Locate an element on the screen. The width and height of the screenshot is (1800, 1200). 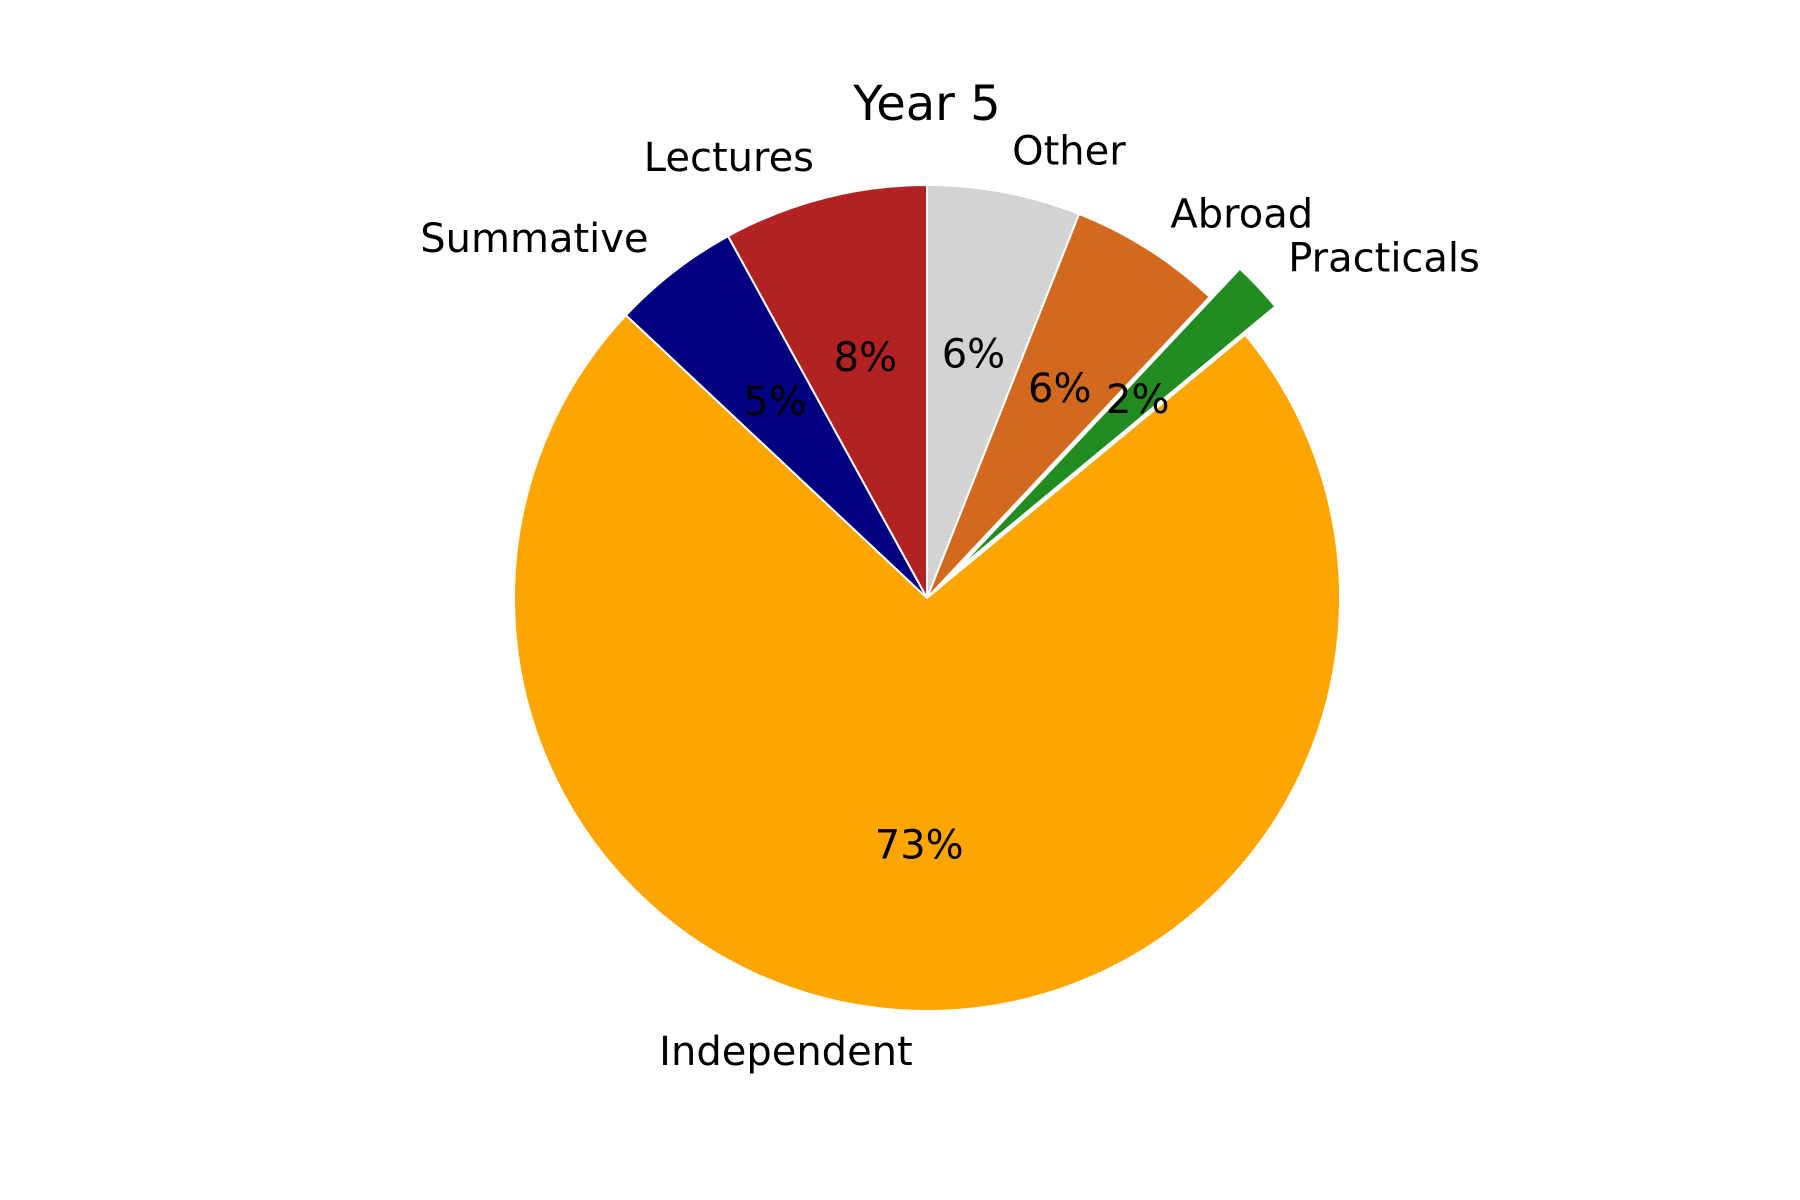
pie-pct-label-summative: 5% is located at coordinates (774, 402).